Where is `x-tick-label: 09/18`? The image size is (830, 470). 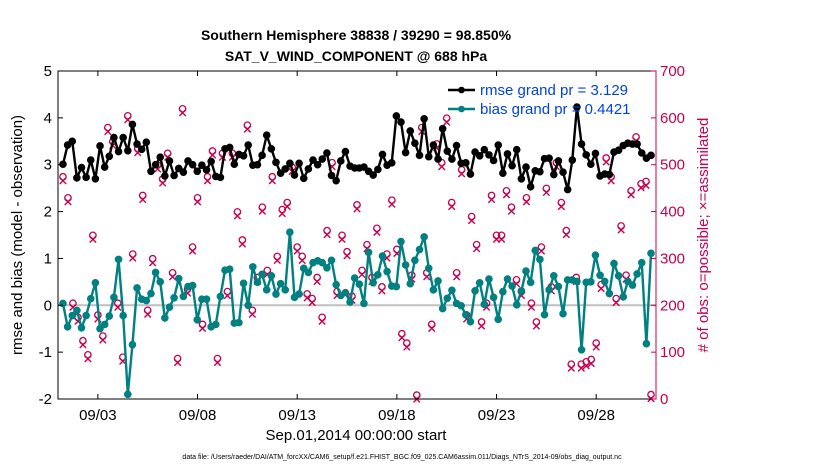 x-tick-label: 09/18 is located at coordinates (397, 415).